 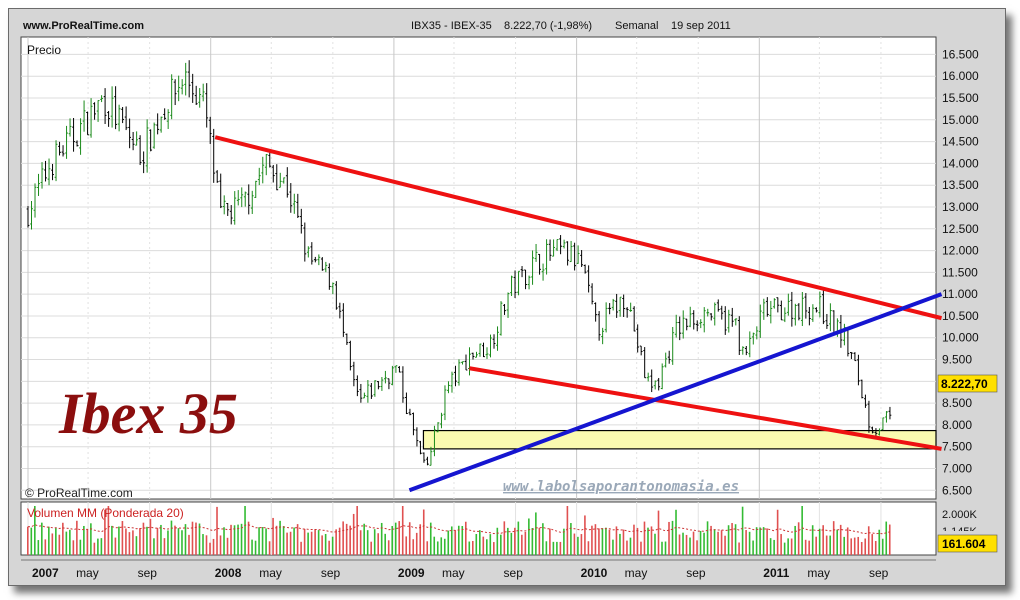 I want to click on volume-moving-average, so click(x=459, y=529).